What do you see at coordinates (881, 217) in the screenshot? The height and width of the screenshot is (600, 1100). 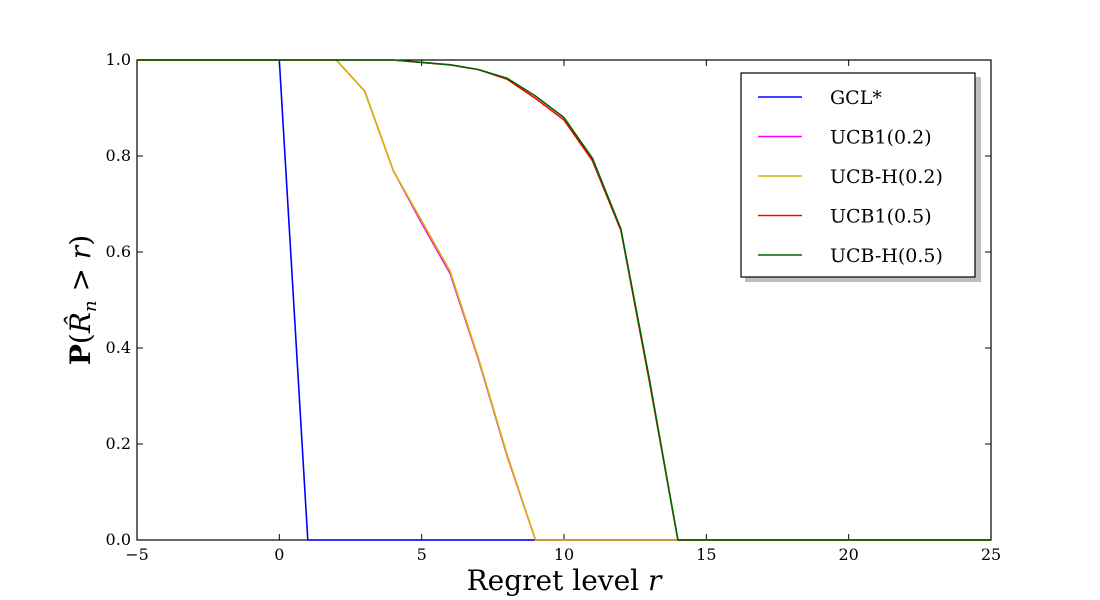 I see `legend-label-ucb1-0-5: UCB1(0.5)` at bounding box center [881, 217].